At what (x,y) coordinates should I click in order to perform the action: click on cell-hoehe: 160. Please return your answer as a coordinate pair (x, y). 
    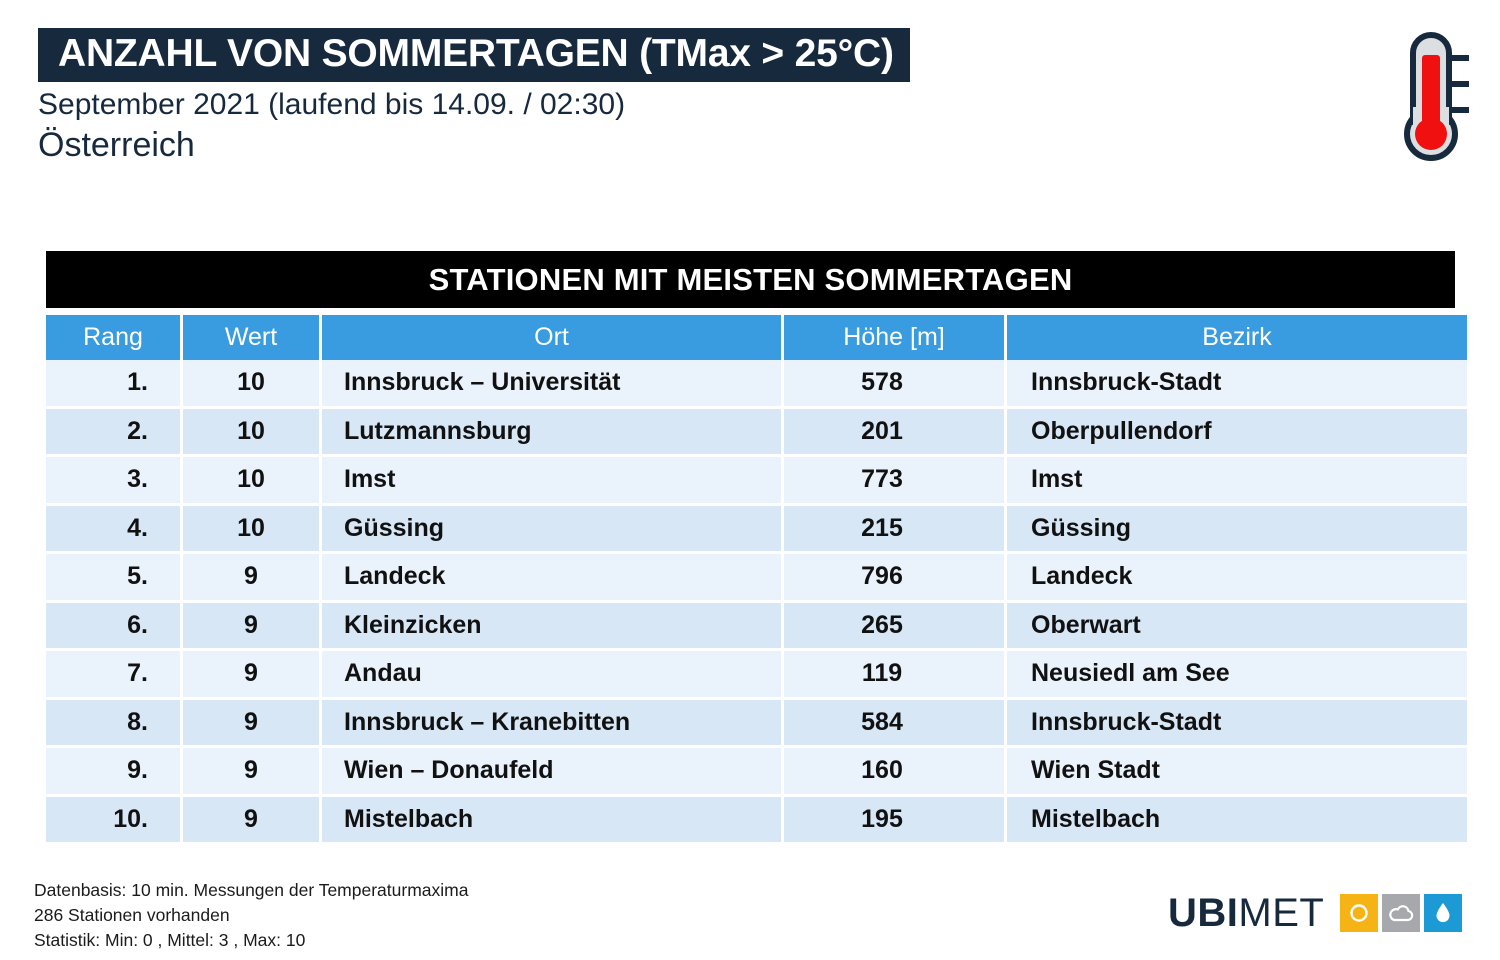
    Looking at the image, I should click on (895, 772).